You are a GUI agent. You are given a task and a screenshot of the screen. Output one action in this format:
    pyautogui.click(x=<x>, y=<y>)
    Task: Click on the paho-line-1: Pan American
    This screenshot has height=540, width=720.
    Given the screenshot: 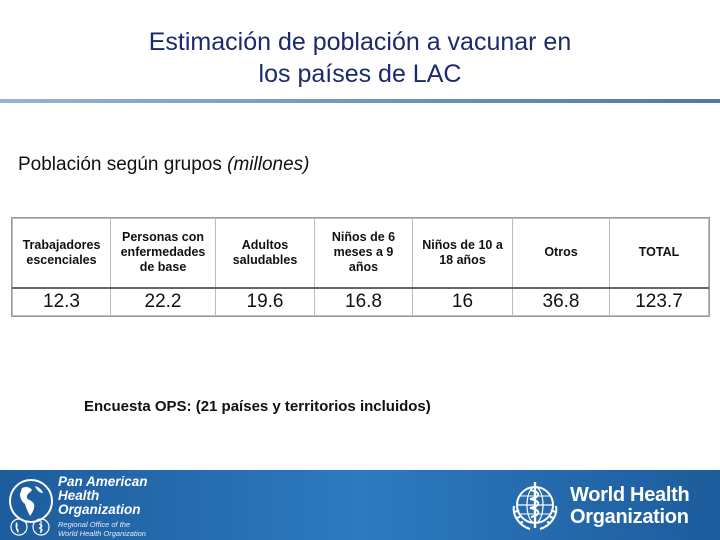 What is the action you would take?
    pyautogui.click(x=103, y=481)
    